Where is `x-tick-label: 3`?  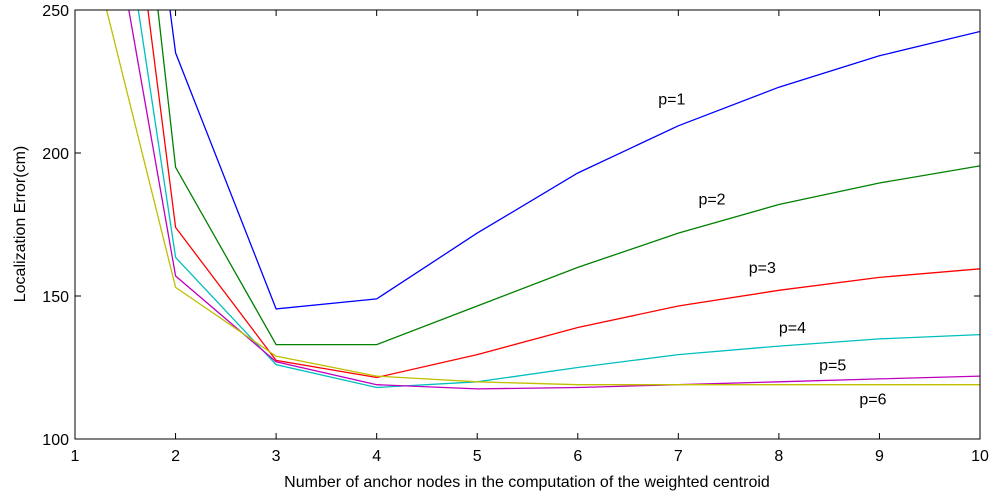
x-tick-label: 3 is located at coordinates (276, 456).